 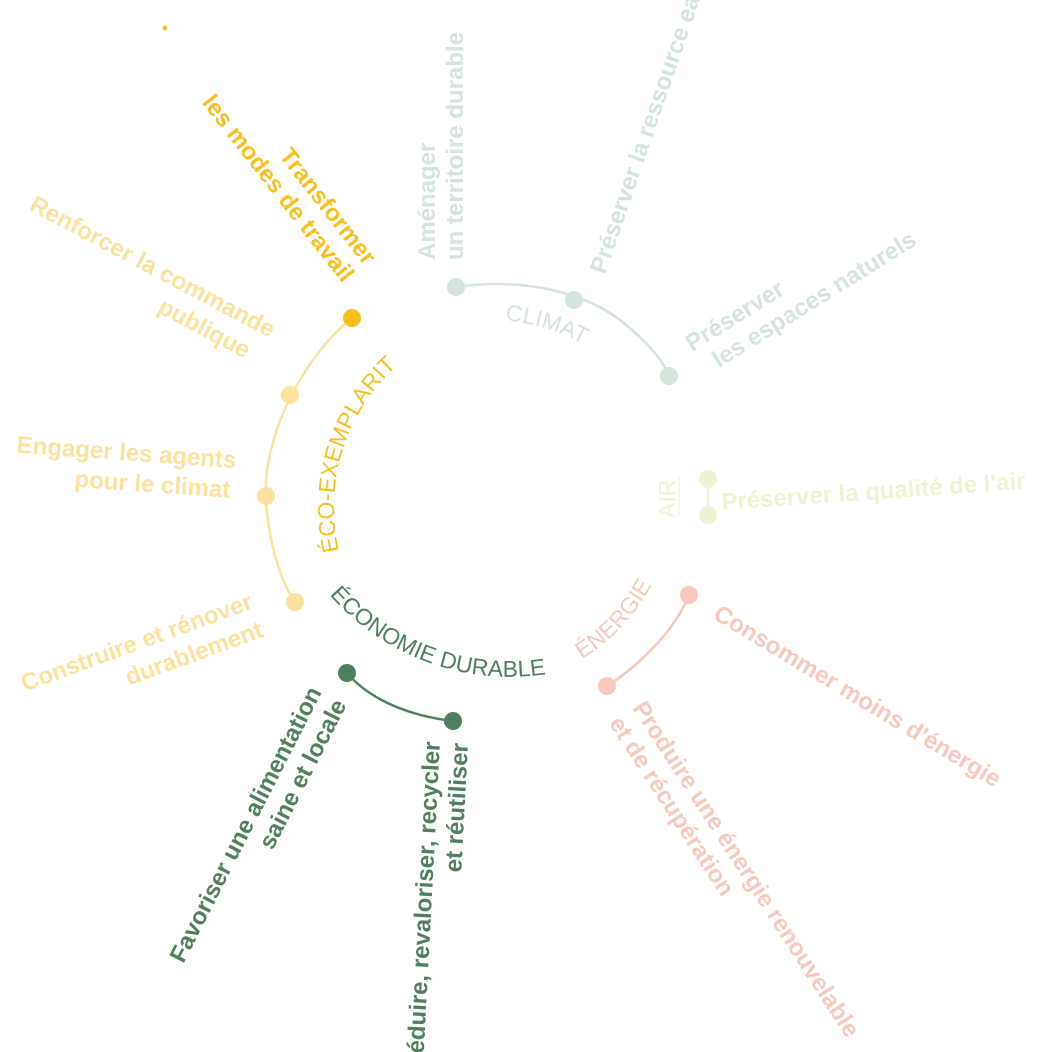 I want to click on energie-arc, so click(x=648, y=641).